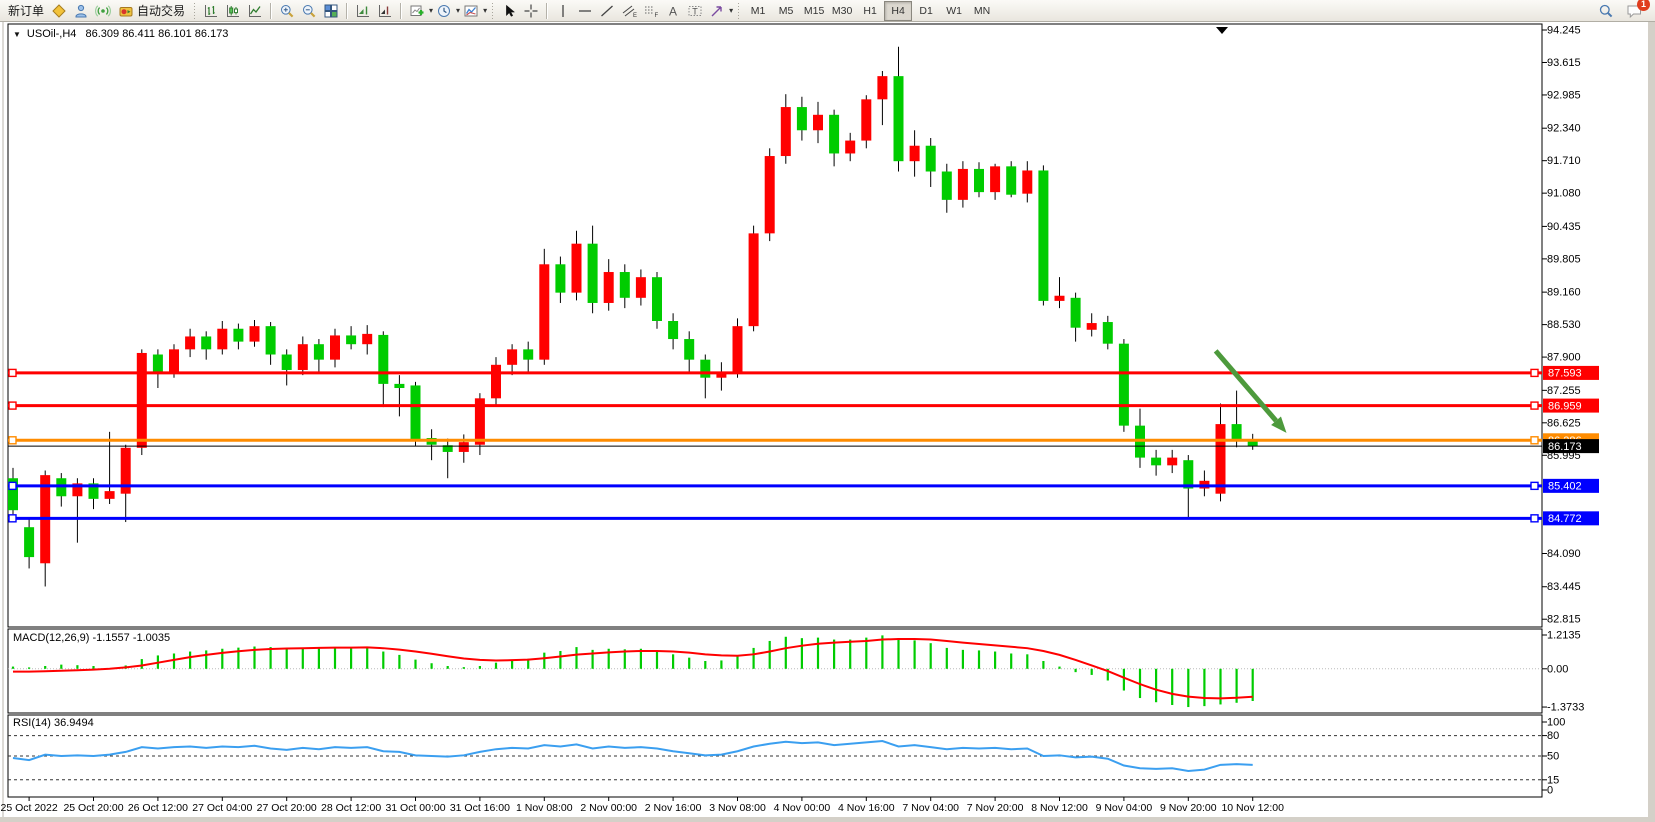 The image size is (1655, 822). What do you see at coordinates (444, 11) in the screenshot?
I see `periods-clock-icon` at bounding box center [444, 11].